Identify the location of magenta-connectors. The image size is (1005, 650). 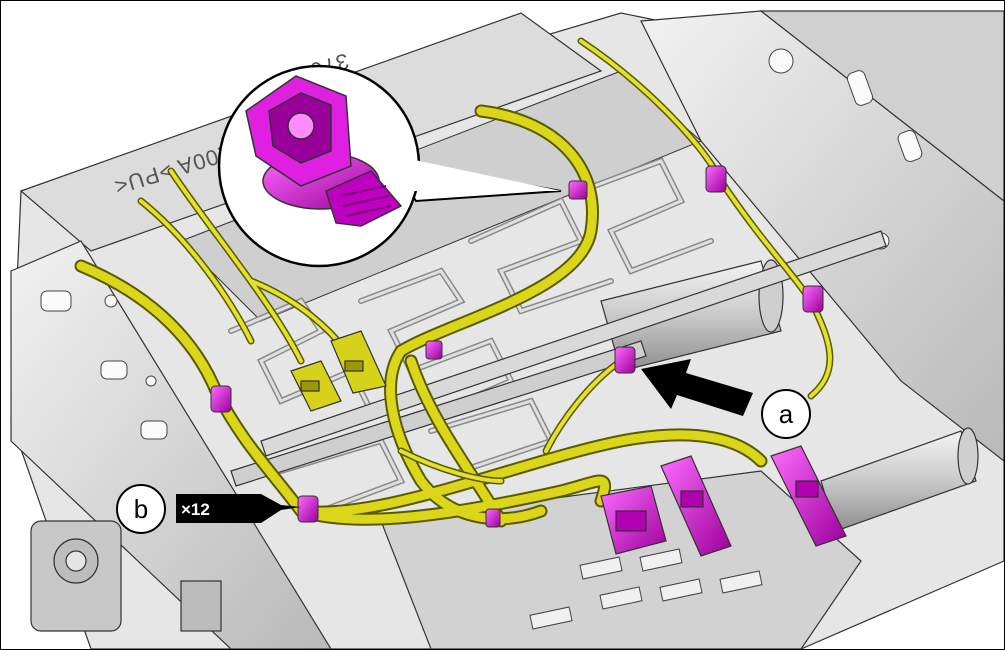
(723, 501).